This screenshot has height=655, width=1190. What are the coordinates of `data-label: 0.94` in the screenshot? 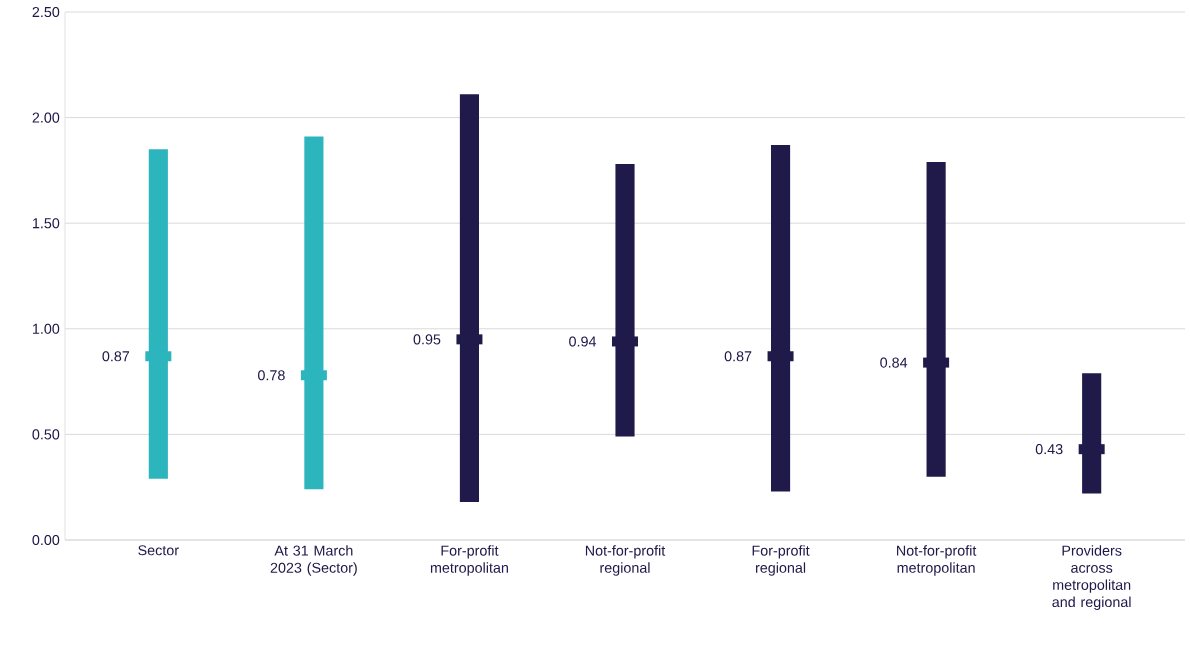 It's located at (583, 341).